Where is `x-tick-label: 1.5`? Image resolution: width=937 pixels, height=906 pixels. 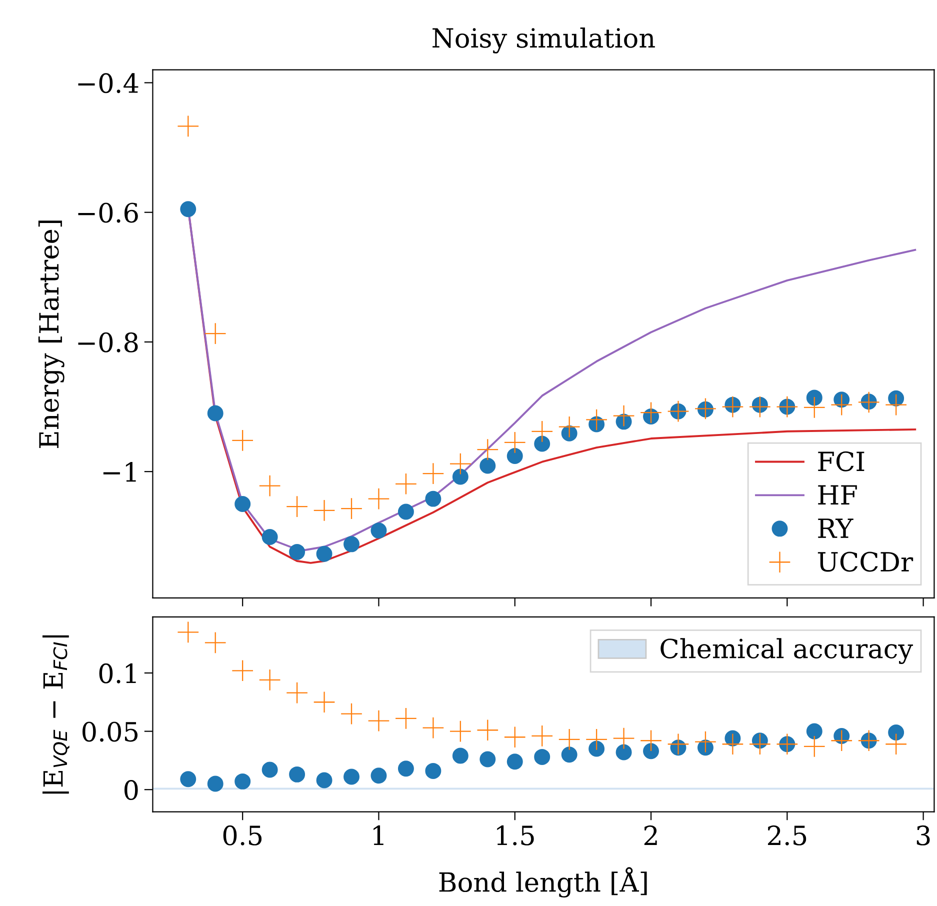
x-tick-label: 1.5 is located at coordinates (515, 835).